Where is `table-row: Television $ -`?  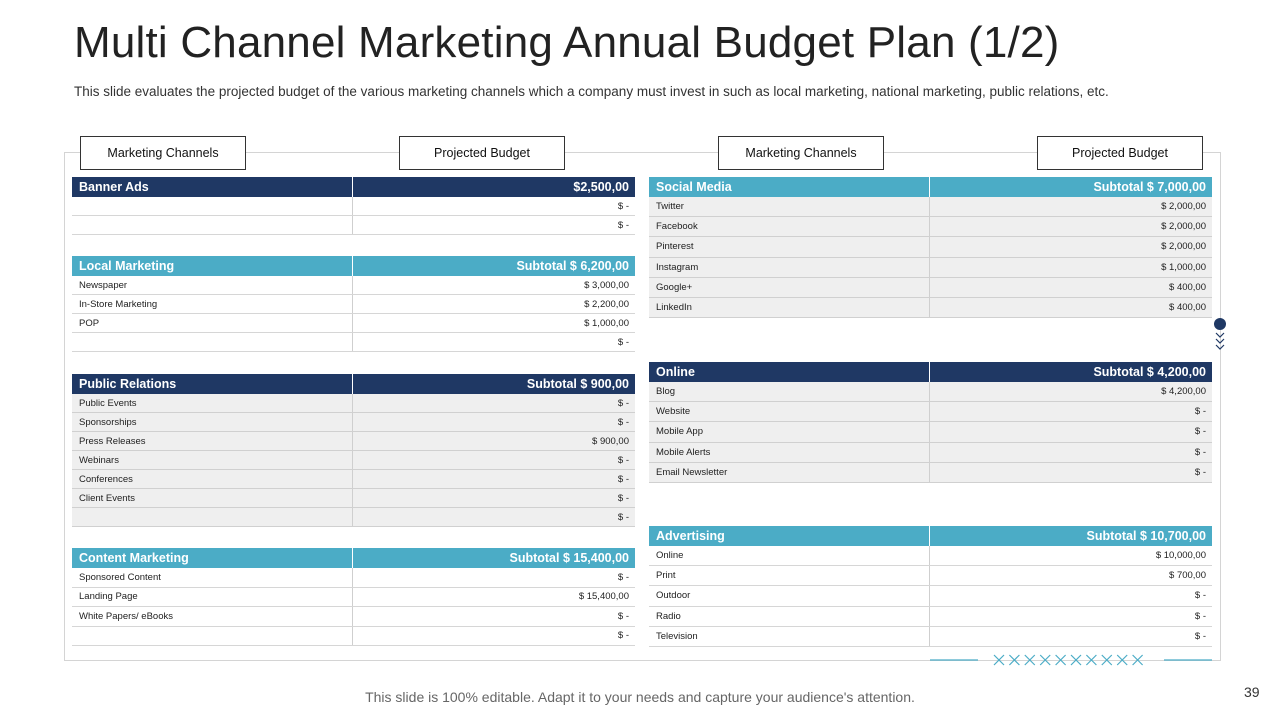
table-row: Television $ - is located at coordinates (930, 636).